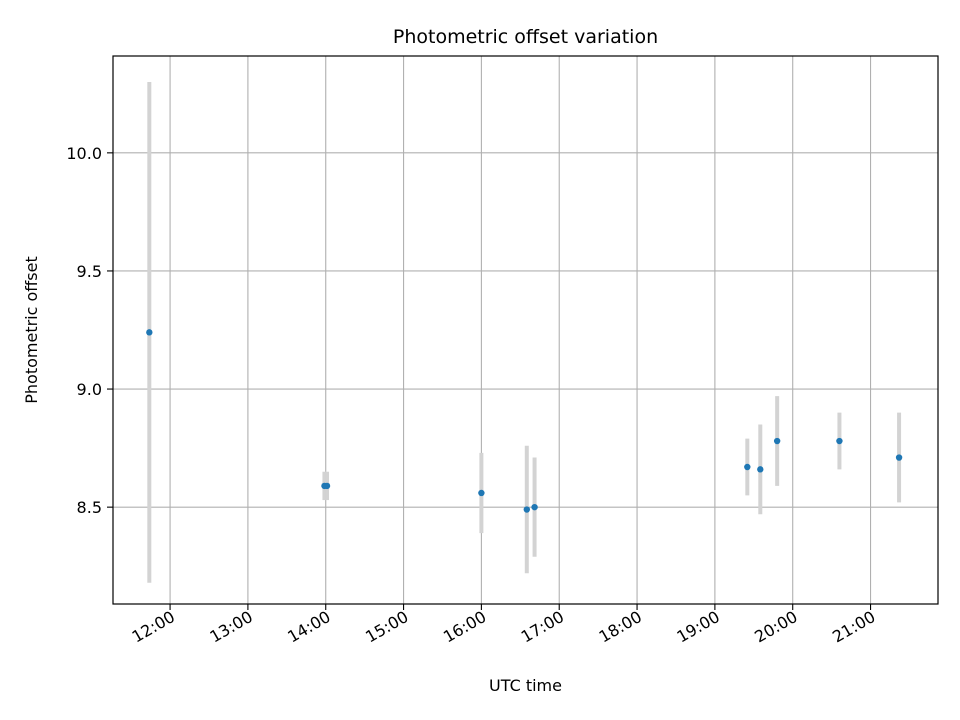  Describe the element at coordinates (89, 507) in the screenshot. I see `y-tick-label: 8.5` at that location.